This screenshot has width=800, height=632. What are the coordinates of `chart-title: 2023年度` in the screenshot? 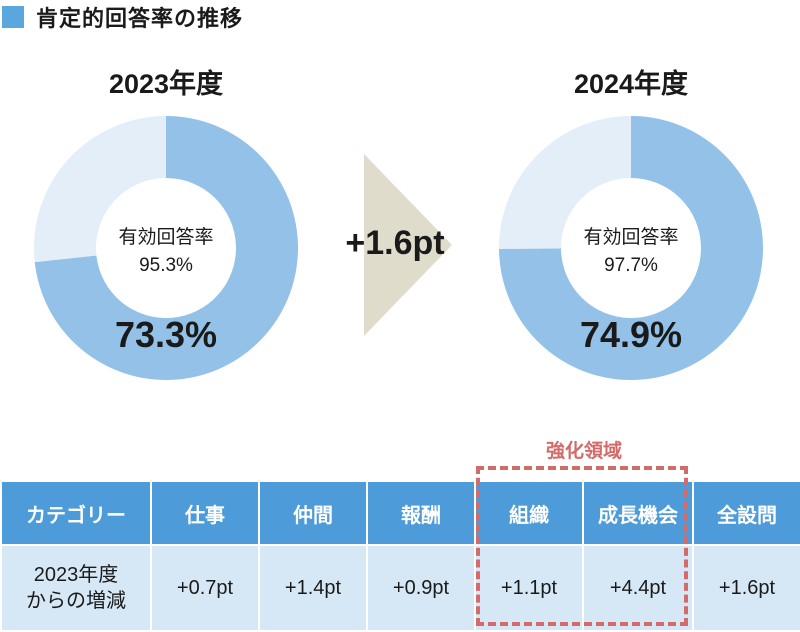 It's located at (166, 84).